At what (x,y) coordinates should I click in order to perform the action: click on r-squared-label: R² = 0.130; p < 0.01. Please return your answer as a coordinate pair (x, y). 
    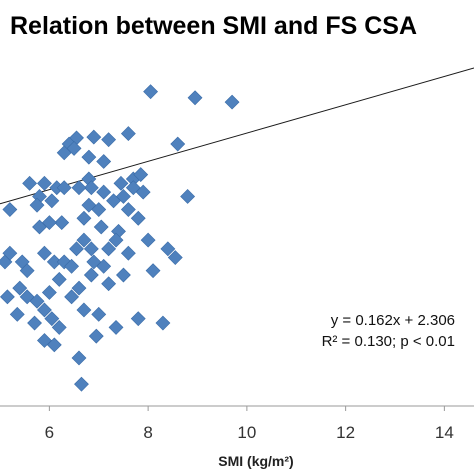
    Looking at the image, I should click on (388, 341).